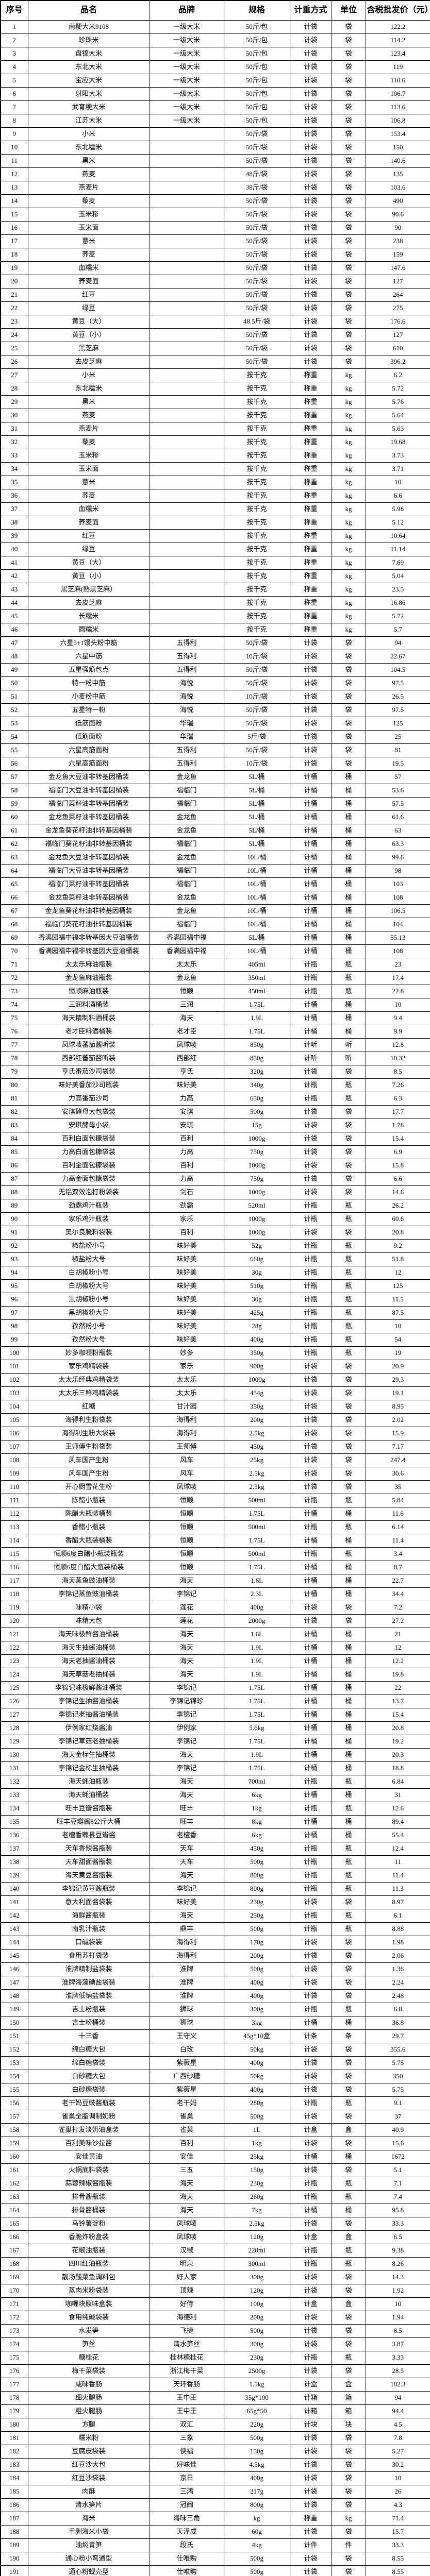 The height and width of the screenshot is (2576, 430). I want to click on cell-seq: 109, so click(14, 1473).